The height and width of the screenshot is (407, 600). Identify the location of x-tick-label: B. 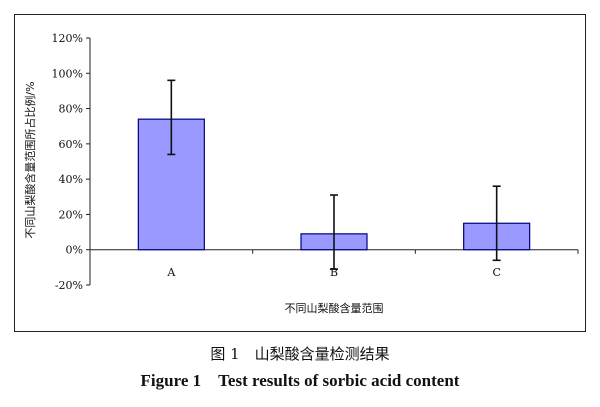
(334, 272).